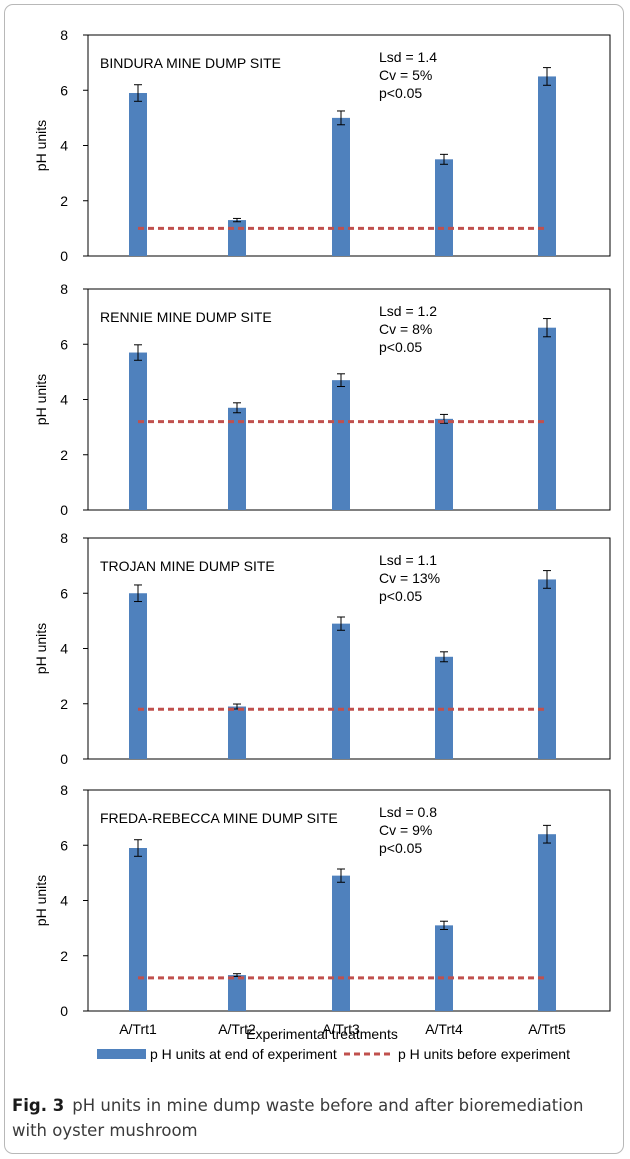 This screenshot has width=630, height=1159. Describe the element at coordinates (121, 1054) in the screenshot. I see `legend-swatch-bar` at that location.